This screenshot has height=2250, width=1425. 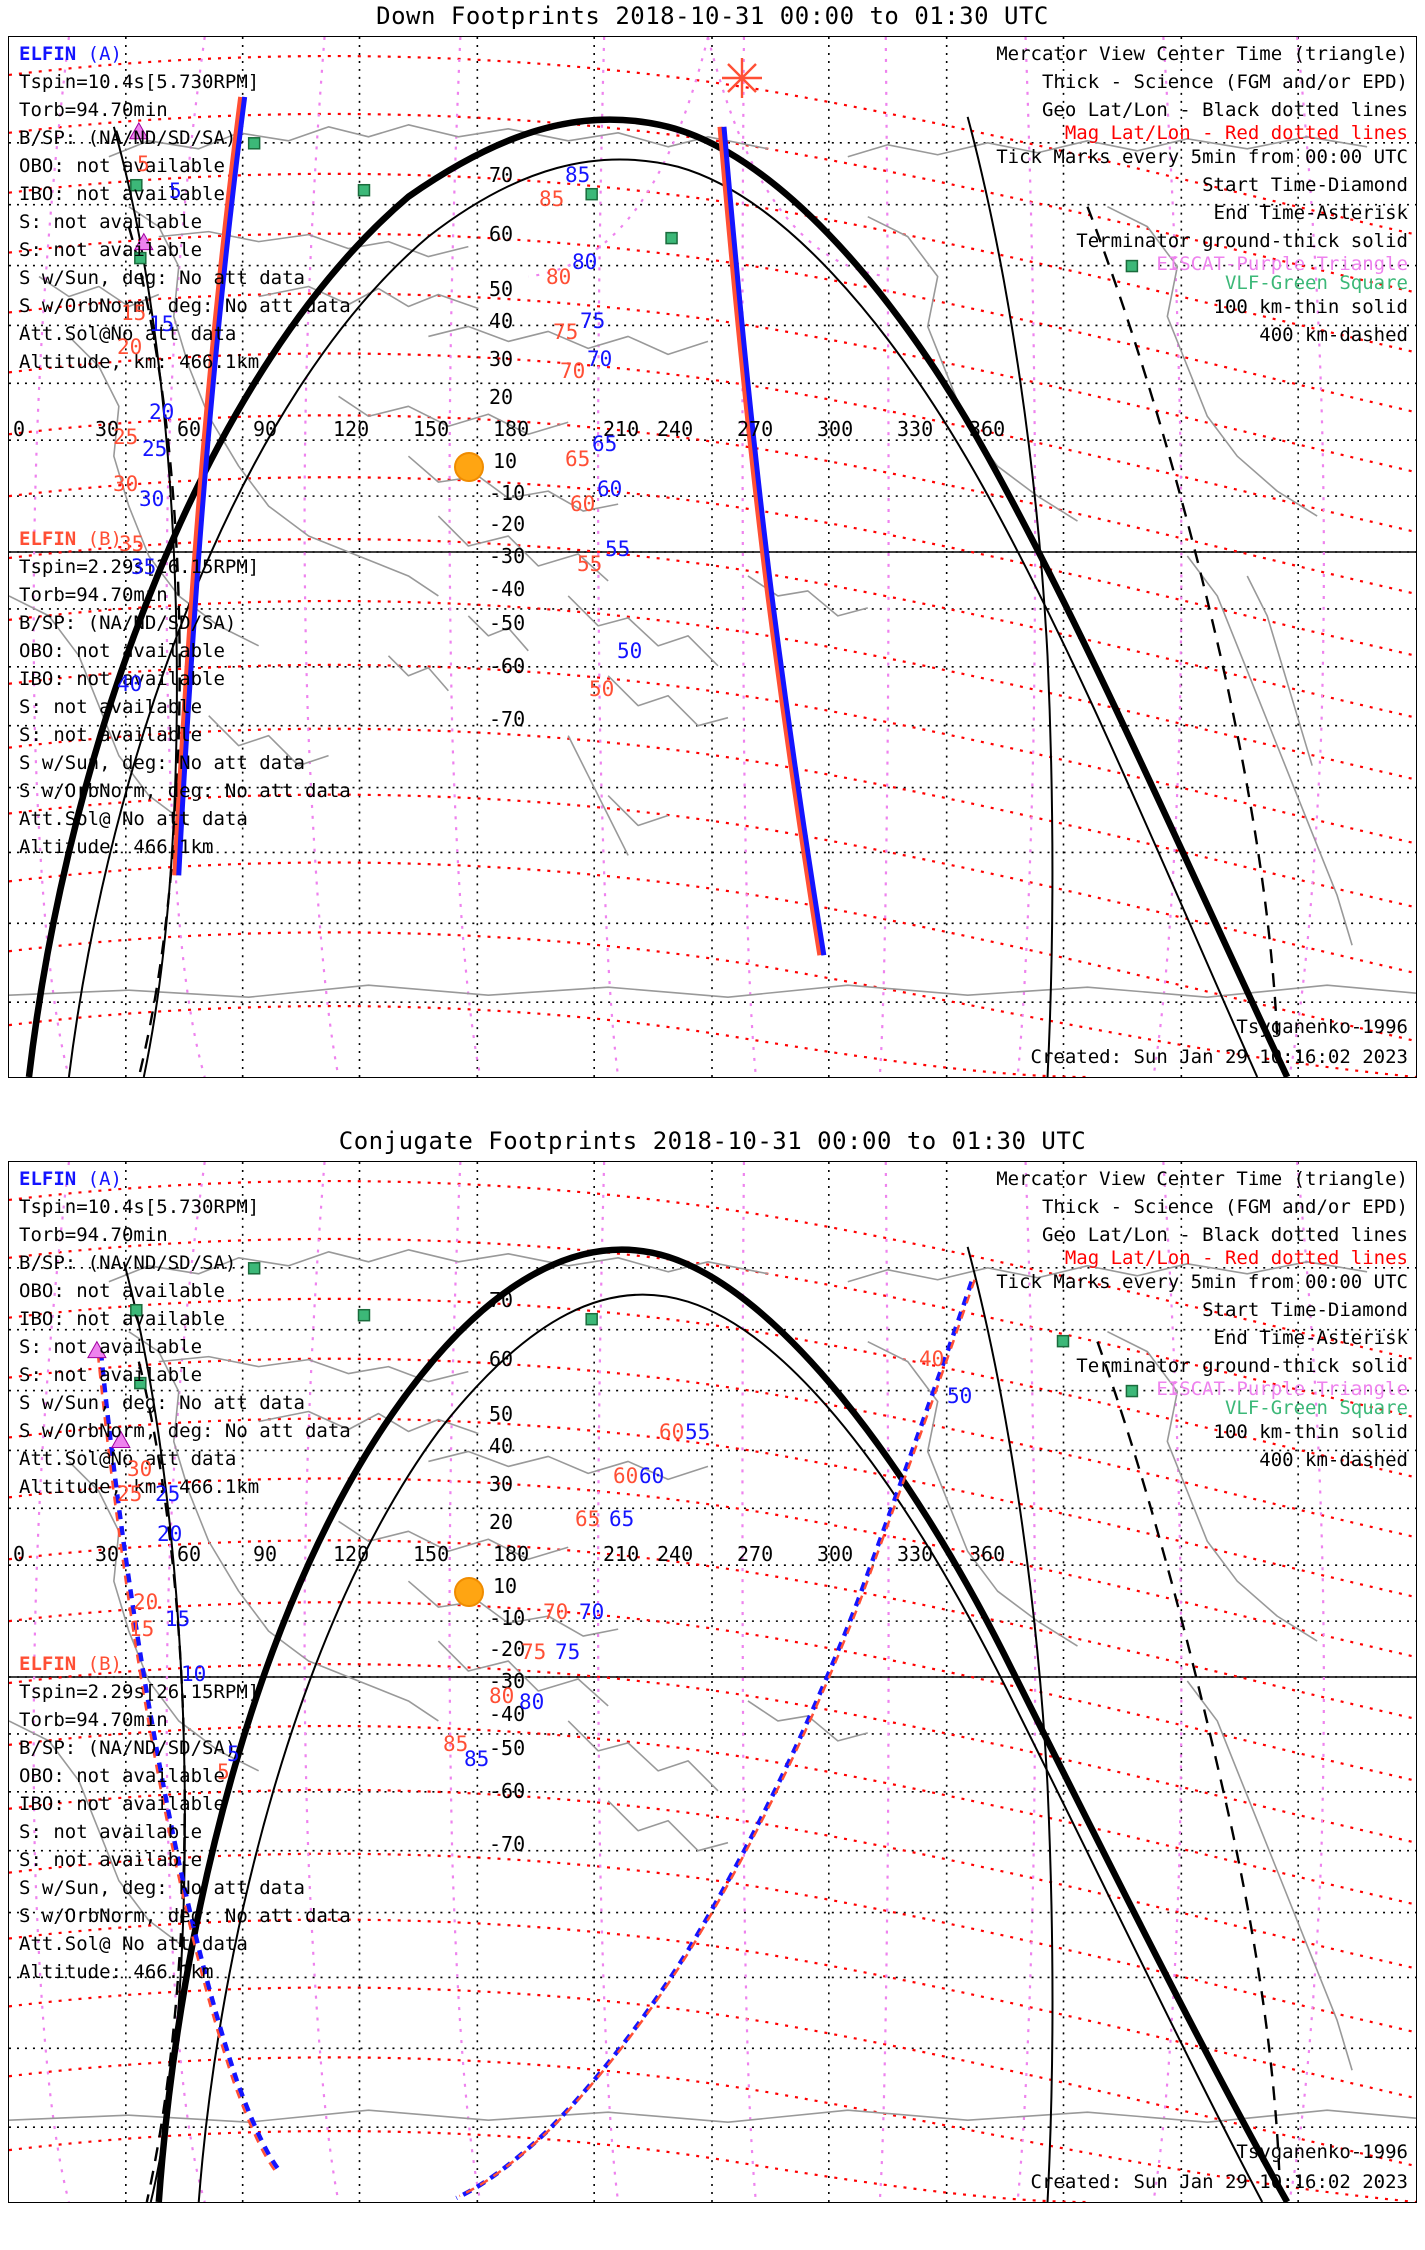 What do you see at coordinates (93, 110) in the screenshot?
I see `elfin-a-line-1: Torb=94.70min` at bounding box center [93, 110].